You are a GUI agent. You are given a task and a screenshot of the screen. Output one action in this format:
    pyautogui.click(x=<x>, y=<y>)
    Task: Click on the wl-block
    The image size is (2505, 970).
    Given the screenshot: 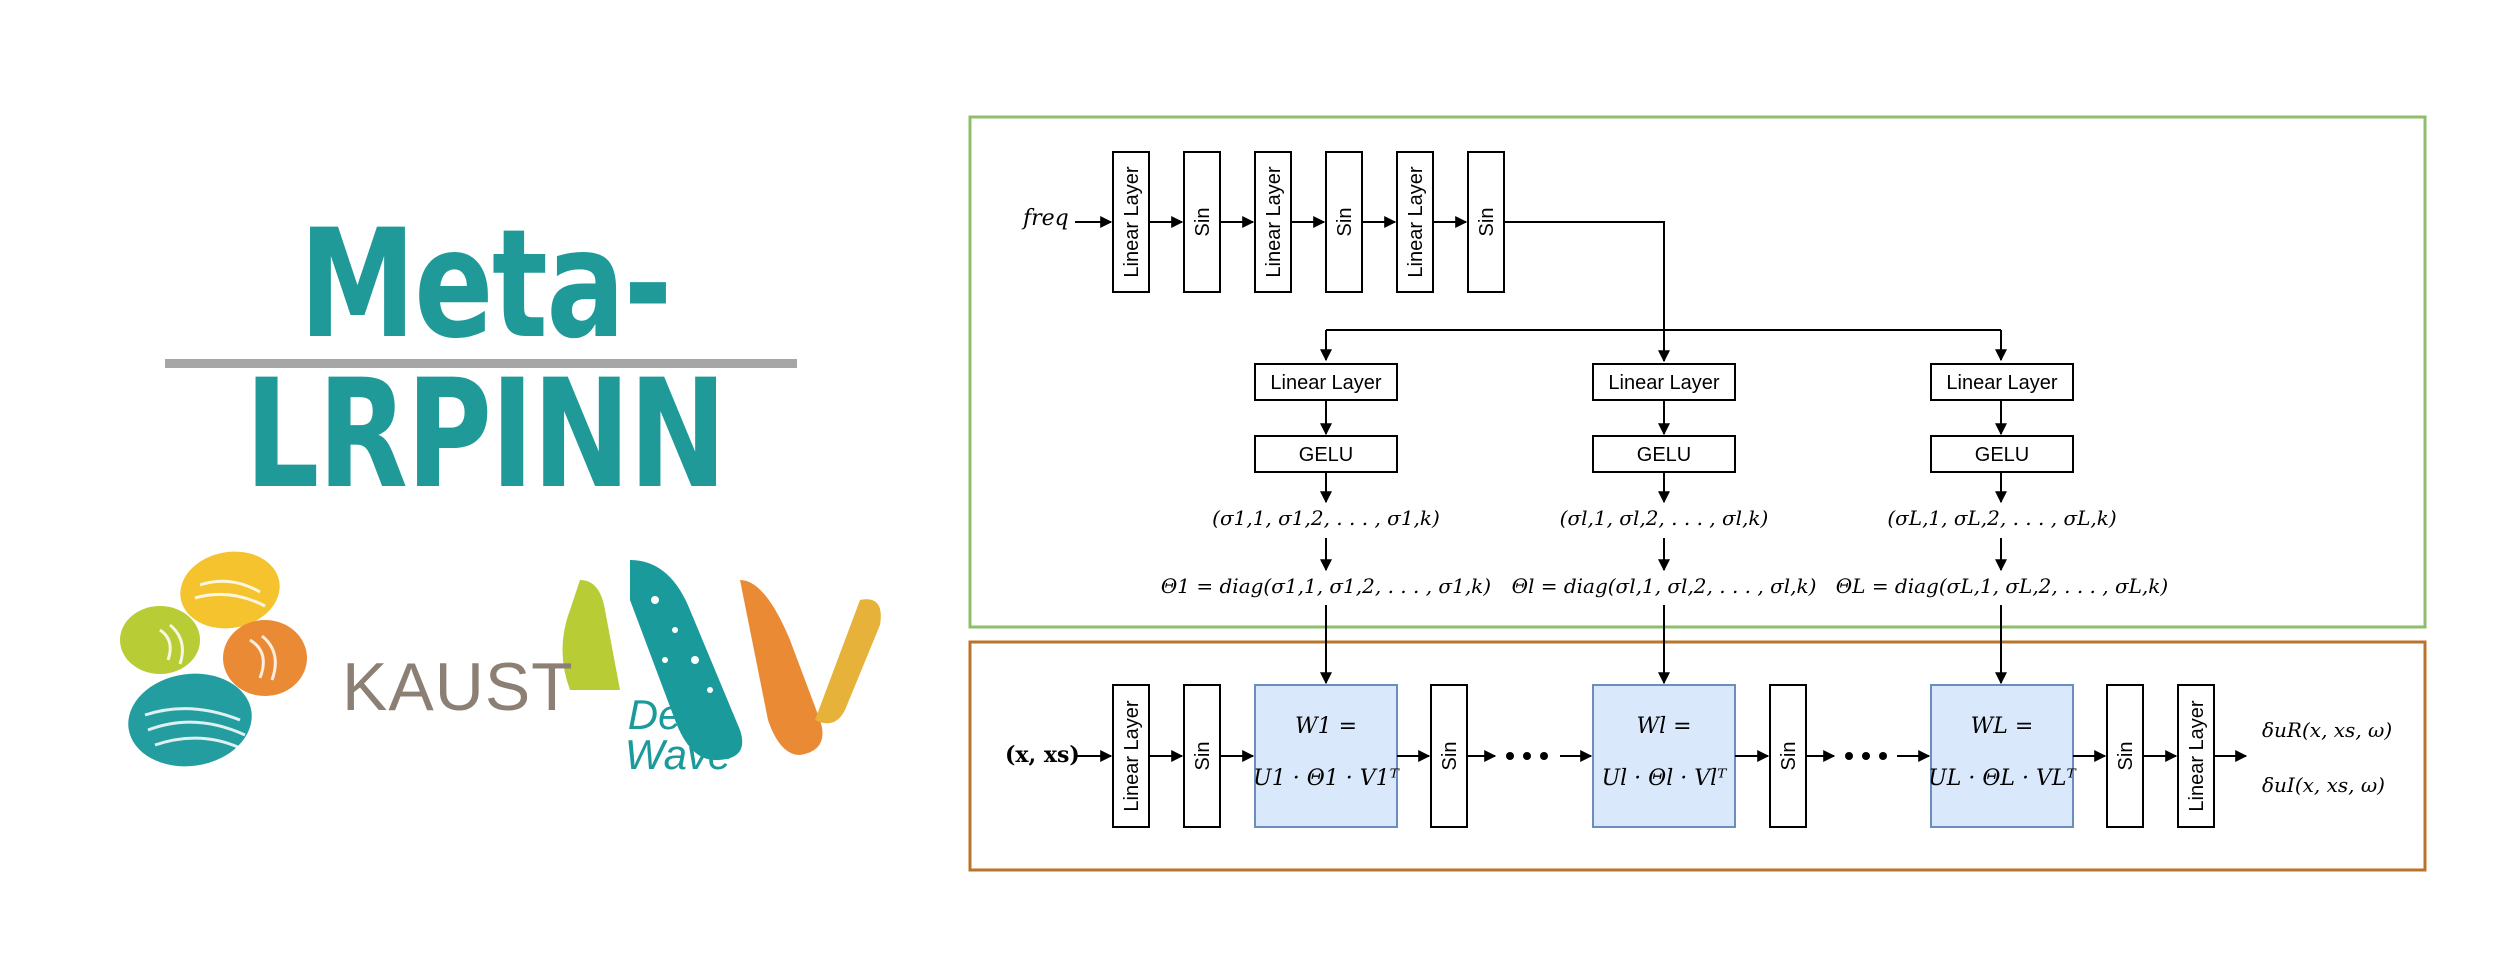 What is the action you would take?
    pyautogui.click(x=1664, y=756)
    